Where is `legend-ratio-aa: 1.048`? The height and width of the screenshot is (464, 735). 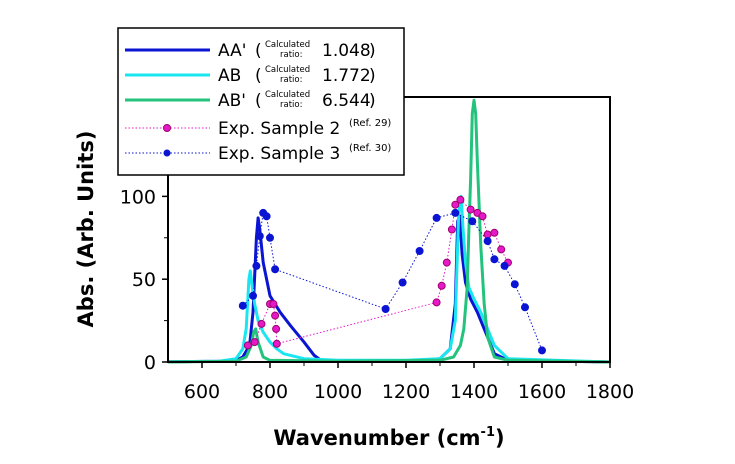 legend-ratio-aa: 1.048 is located at coordinates (346, 51).